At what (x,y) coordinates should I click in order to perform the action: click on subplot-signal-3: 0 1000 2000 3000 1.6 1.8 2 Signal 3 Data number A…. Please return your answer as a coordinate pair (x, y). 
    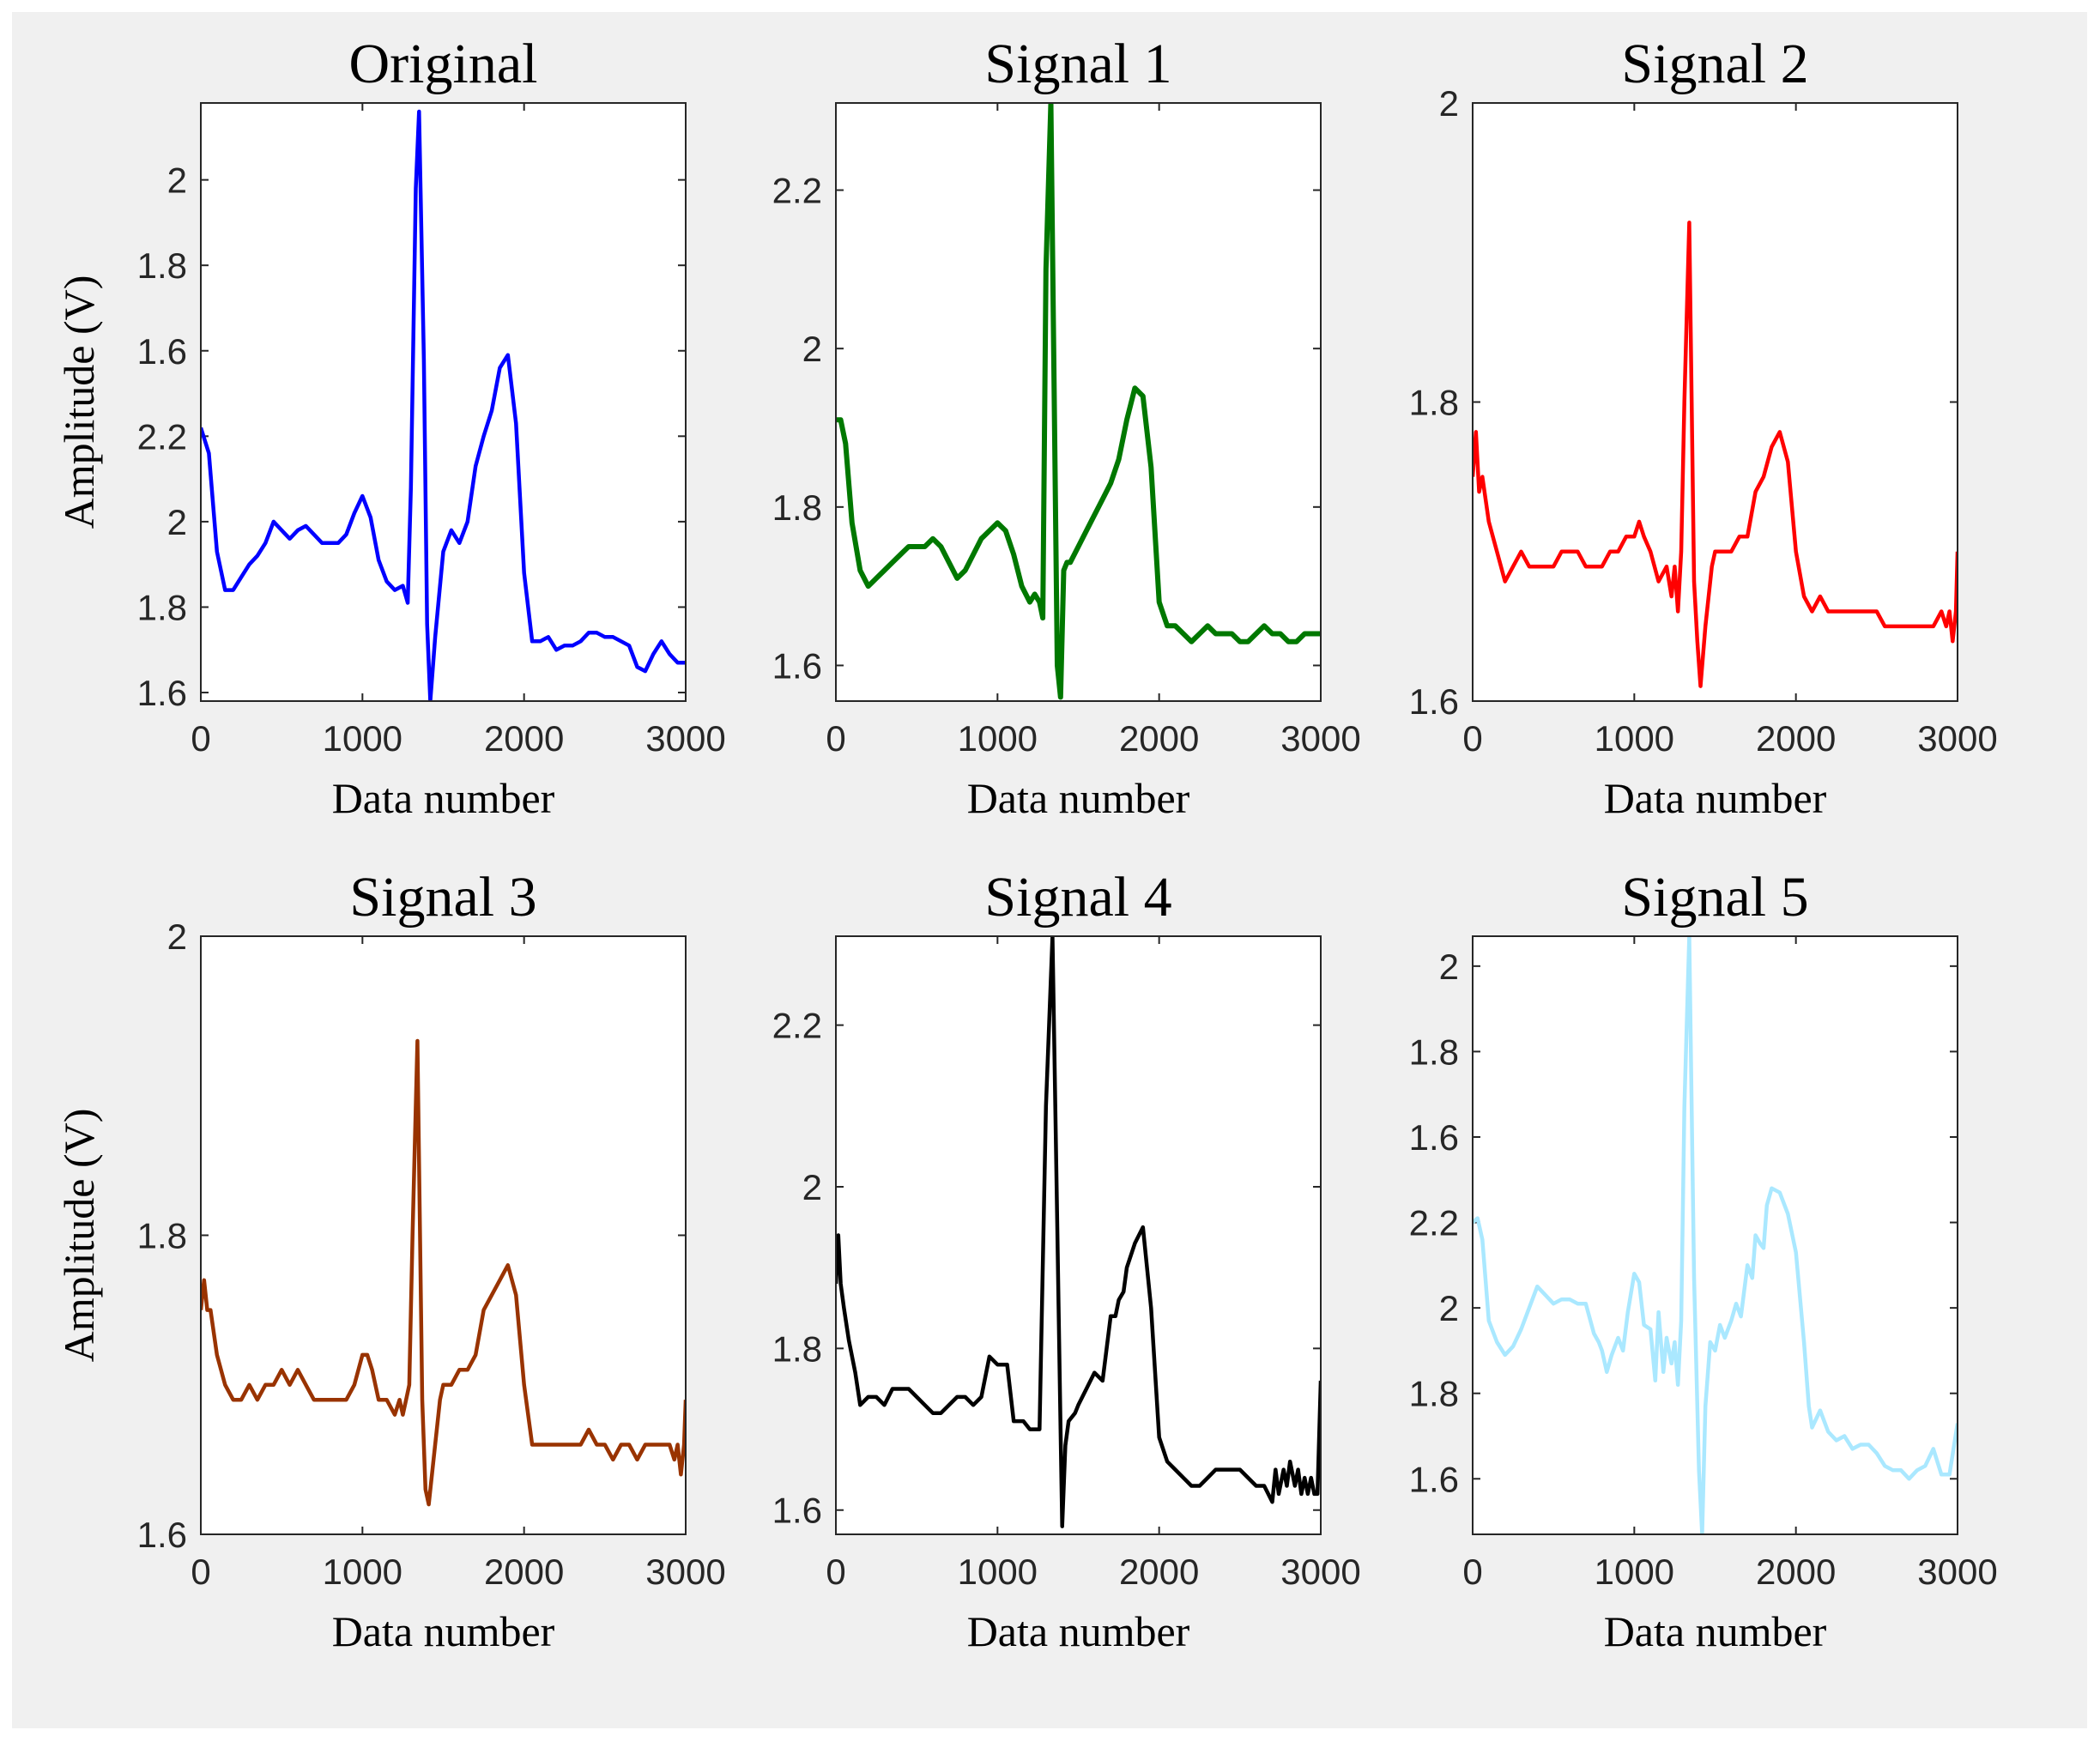
    Looking at the image, I should click on (390, 1260).